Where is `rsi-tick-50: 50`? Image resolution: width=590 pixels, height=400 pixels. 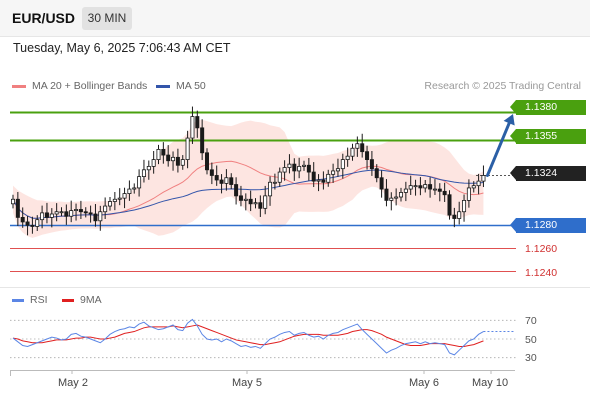 rsi-tick-50: 50 is located at coordinates (531, 340).